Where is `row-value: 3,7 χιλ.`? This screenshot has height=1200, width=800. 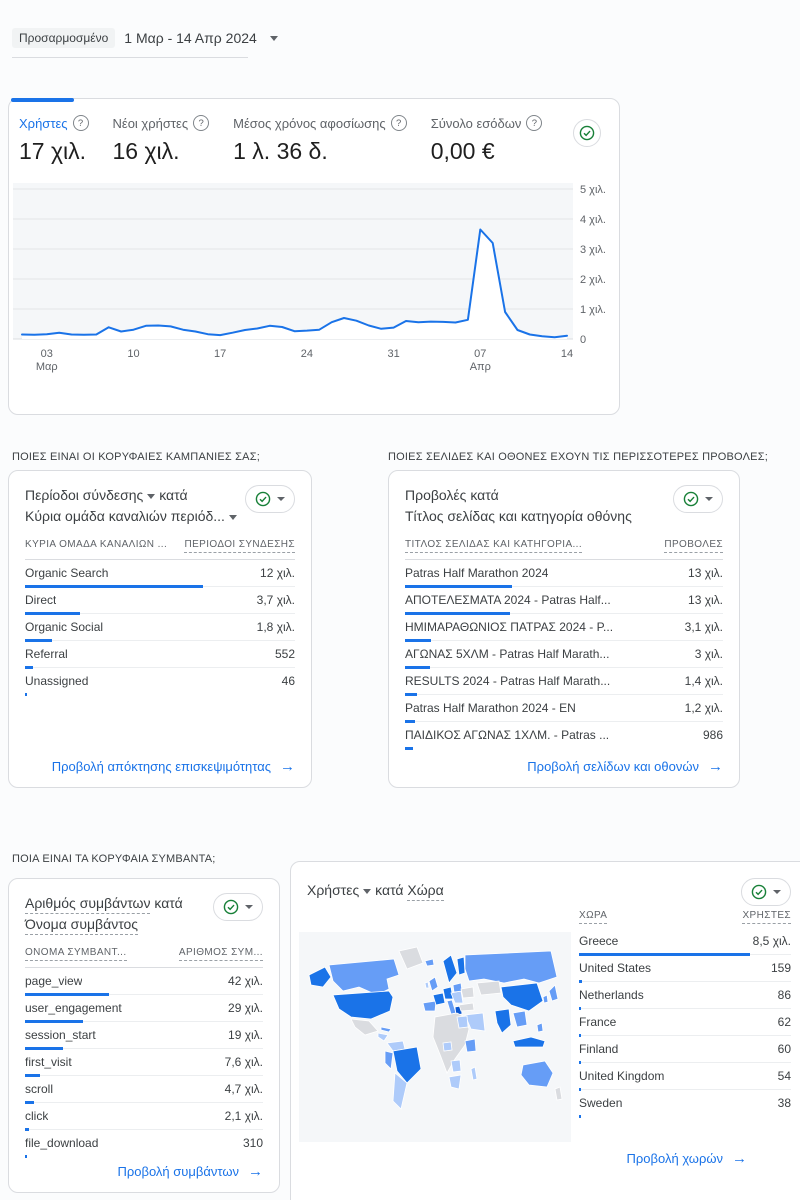 row-value: 3,7 χιλ. is located at coordinates (275, 600).